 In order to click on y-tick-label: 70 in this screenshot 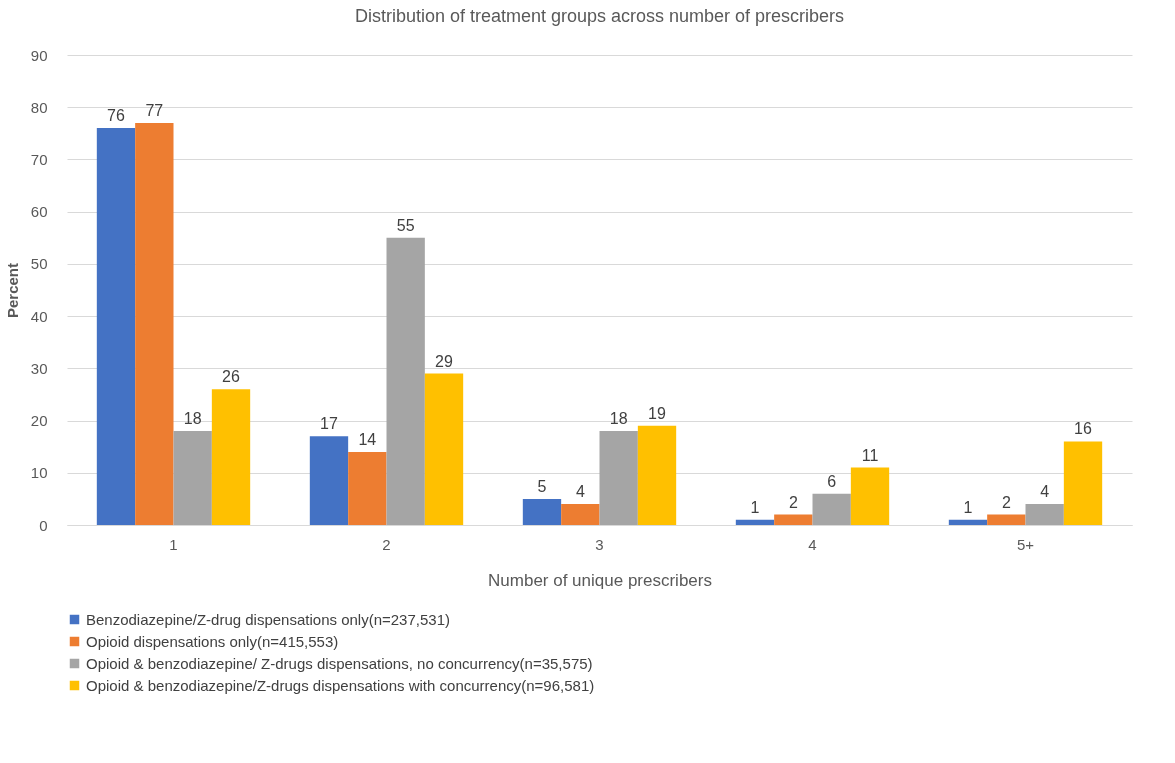, I will do `click(39, 159)`.